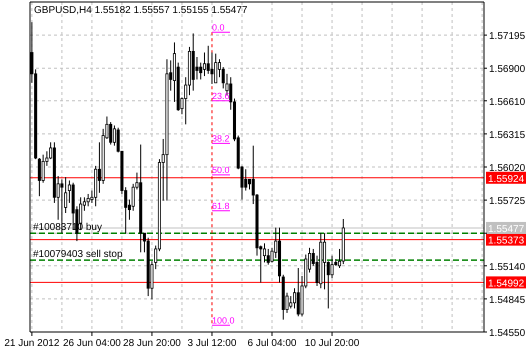  I want to click on y-tick-label: 1.57195, so click(507, 36).